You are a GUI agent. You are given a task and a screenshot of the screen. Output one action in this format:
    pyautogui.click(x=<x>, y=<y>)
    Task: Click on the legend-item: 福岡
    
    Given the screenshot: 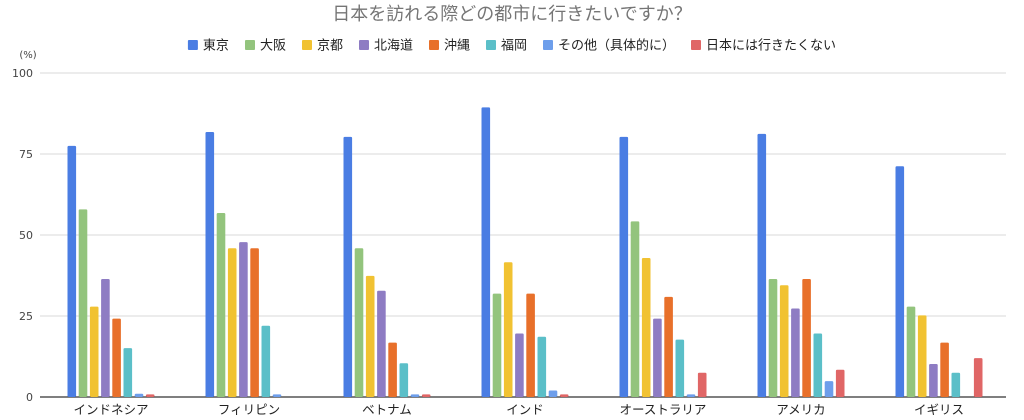 What is the action you would take?
    pyautogui.click(x=506, y=46)
    